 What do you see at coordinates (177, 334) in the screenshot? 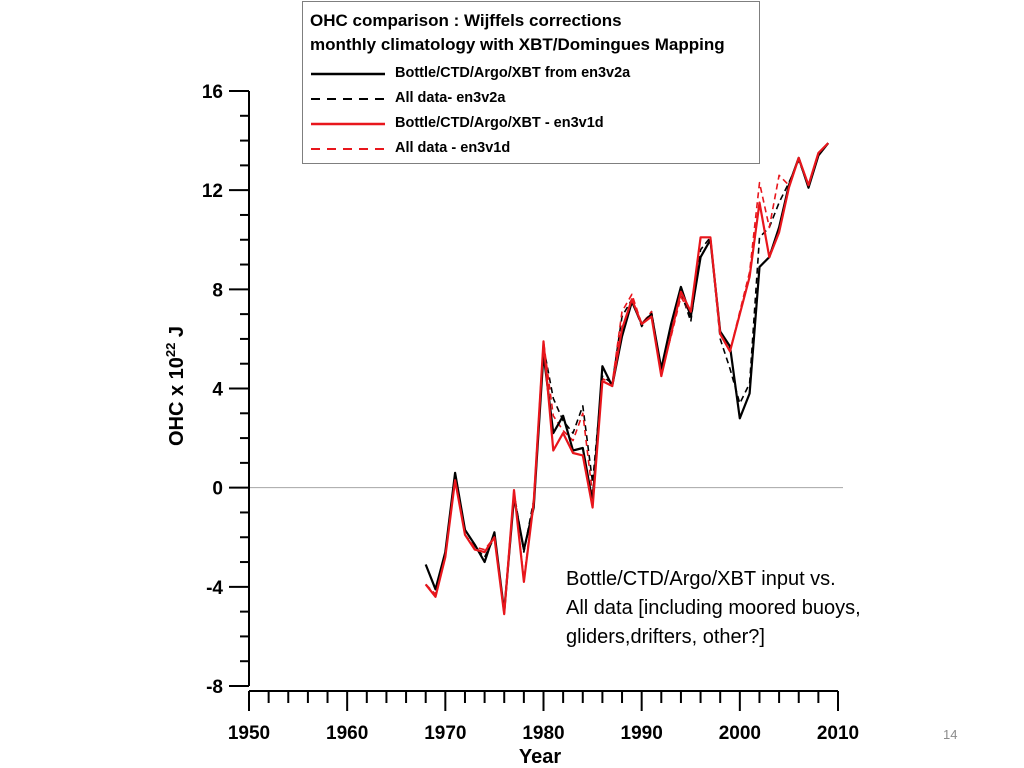
I see `y-axis-title-suffix: J` at bounding box center [177, 334].